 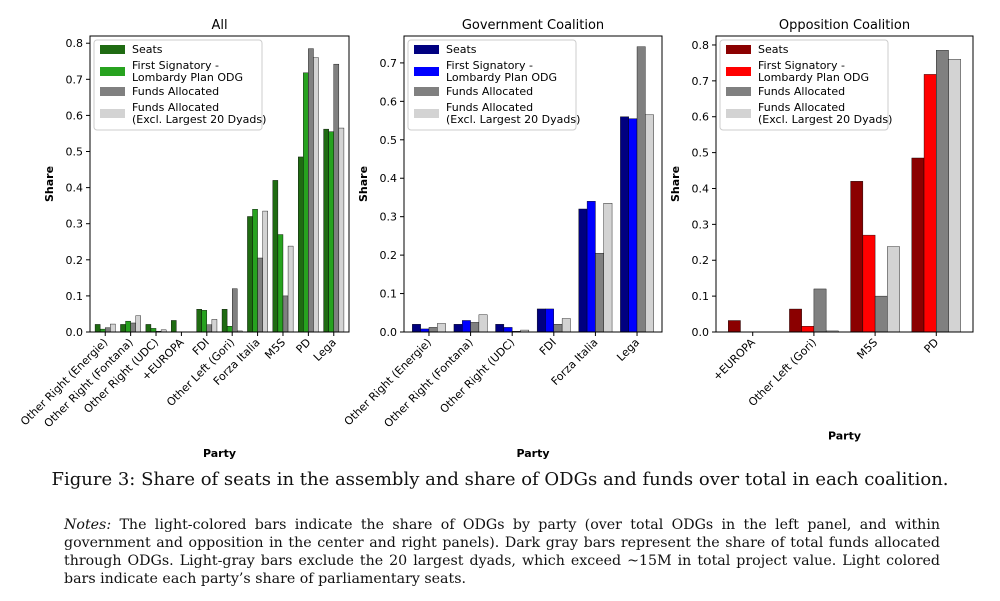 What do you see at coordinates (389, 294) in the screenshot?
I see `y-tick-label: 0.1` at bounding box center [389, 294].